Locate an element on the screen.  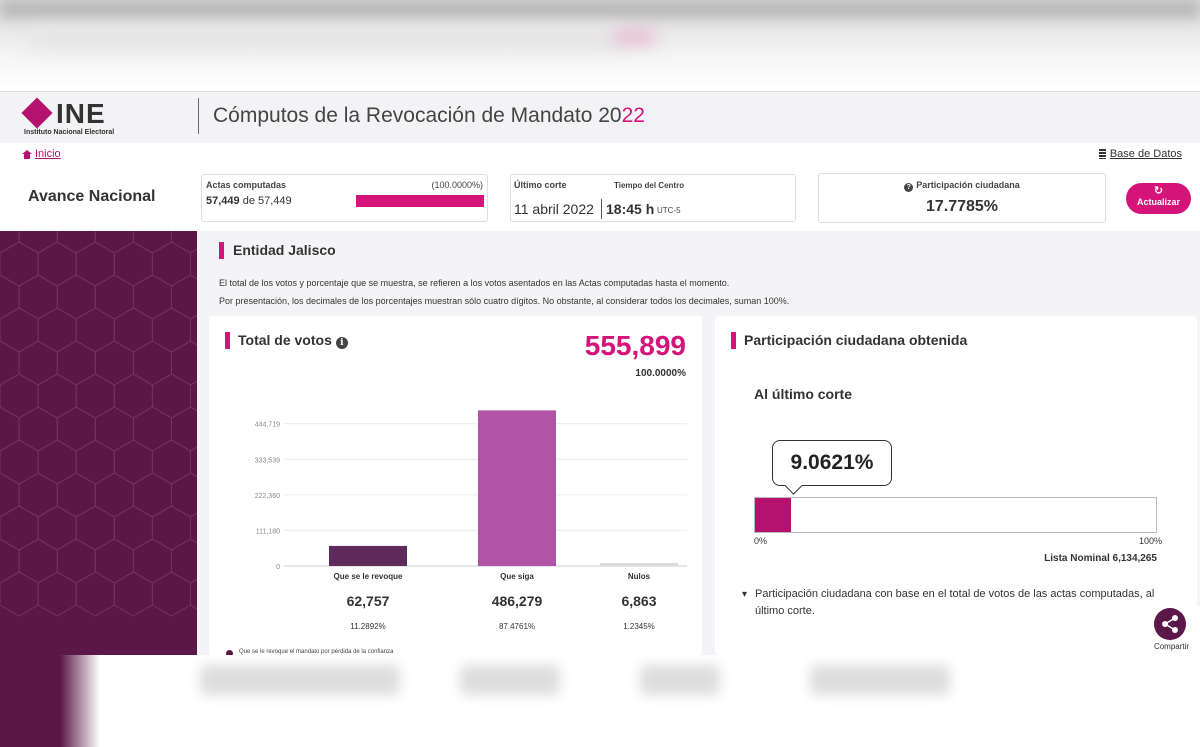
y-tick-label: 111,180 is located at coordinates (268, 531).